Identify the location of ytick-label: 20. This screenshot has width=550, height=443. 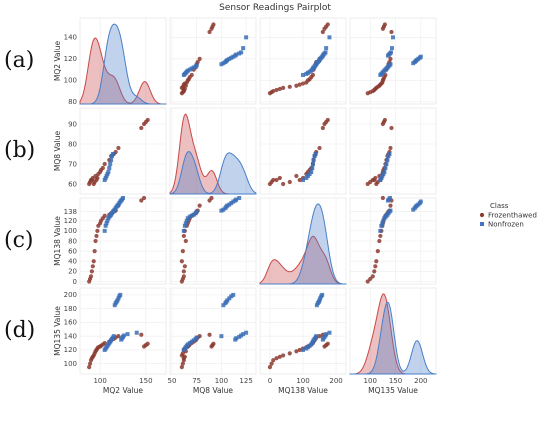
(72, 272).